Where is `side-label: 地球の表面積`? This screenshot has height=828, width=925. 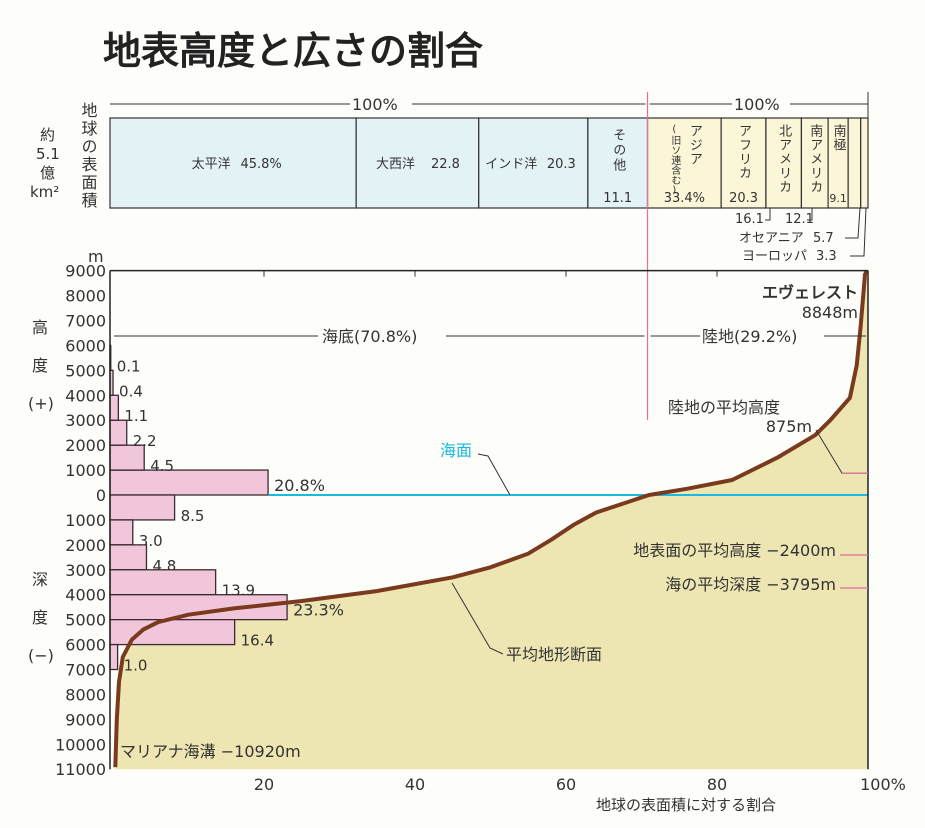 side-label: 地球の表面積 is located at coordinates (88, 156).